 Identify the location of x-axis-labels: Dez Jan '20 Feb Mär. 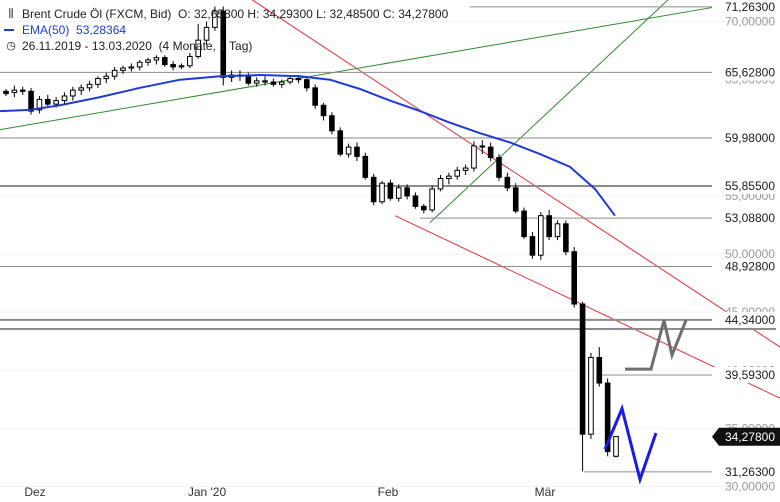
(289, 492).